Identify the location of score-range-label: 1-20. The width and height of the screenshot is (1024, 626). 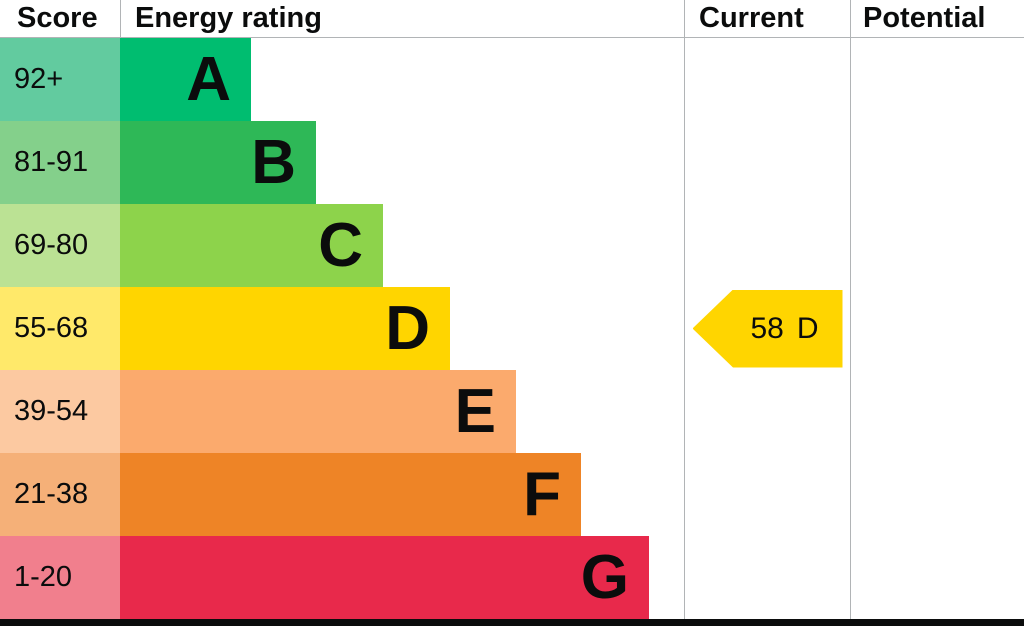
(43, 577).